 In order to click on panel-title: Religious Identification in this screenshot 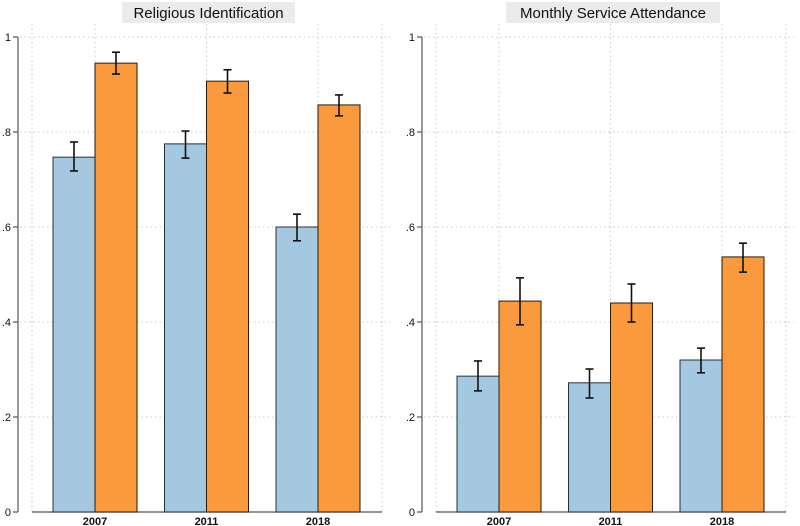, I will do `click(208, 13)`.